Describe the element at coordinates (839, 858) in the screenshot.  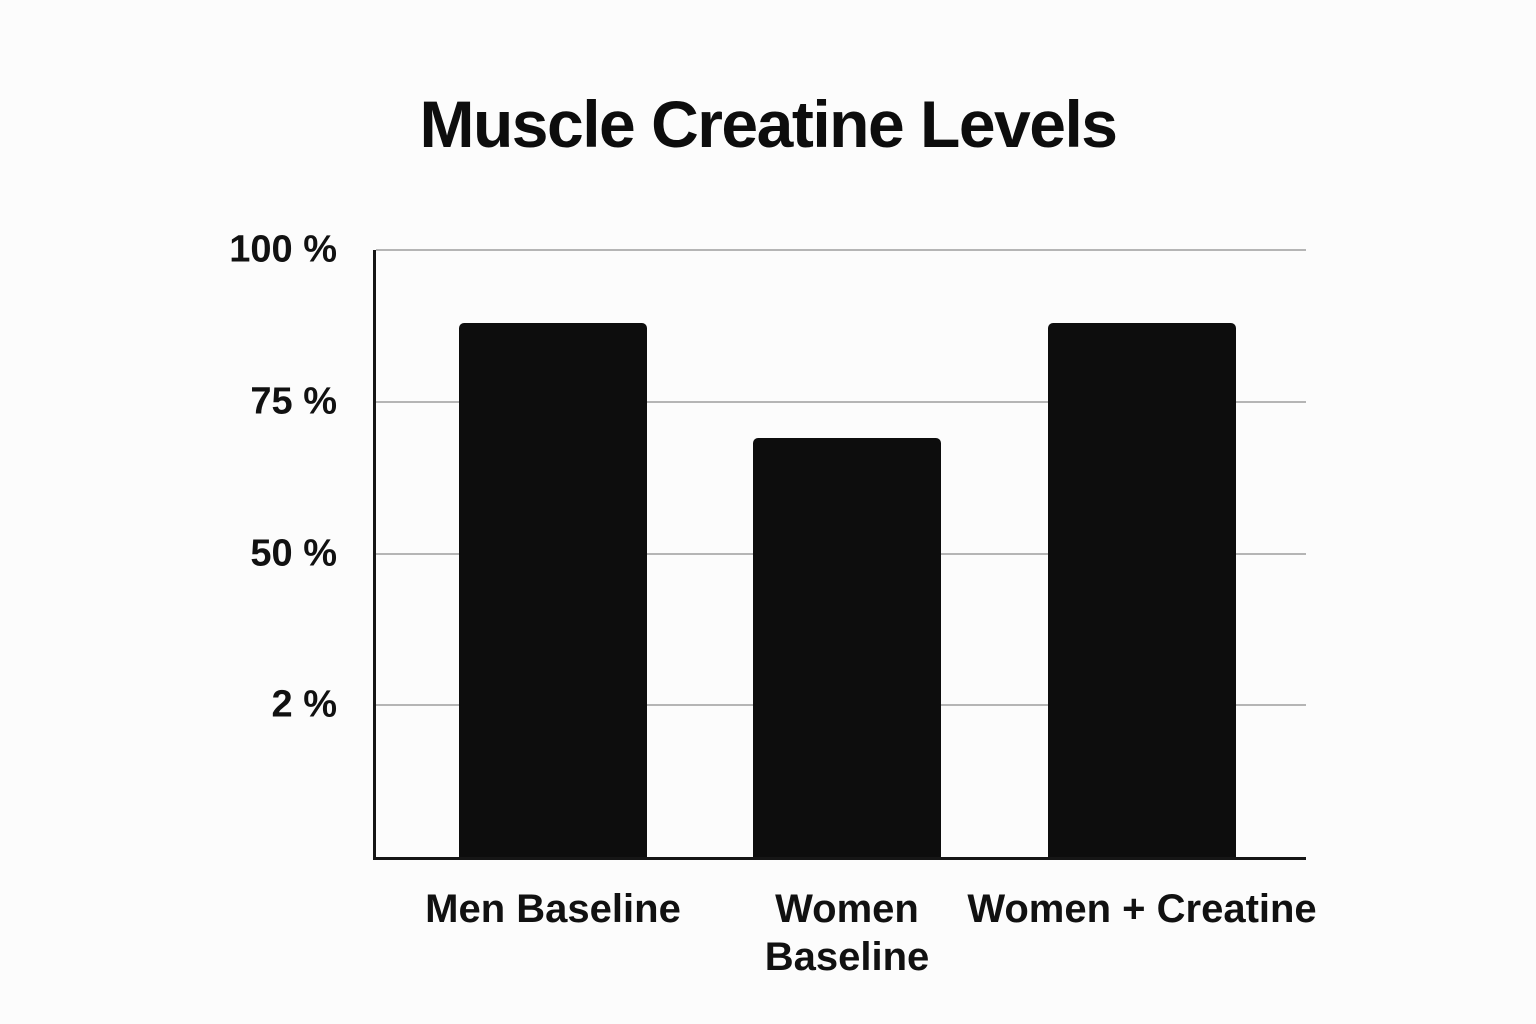
I see `x-axis-line` at that location.